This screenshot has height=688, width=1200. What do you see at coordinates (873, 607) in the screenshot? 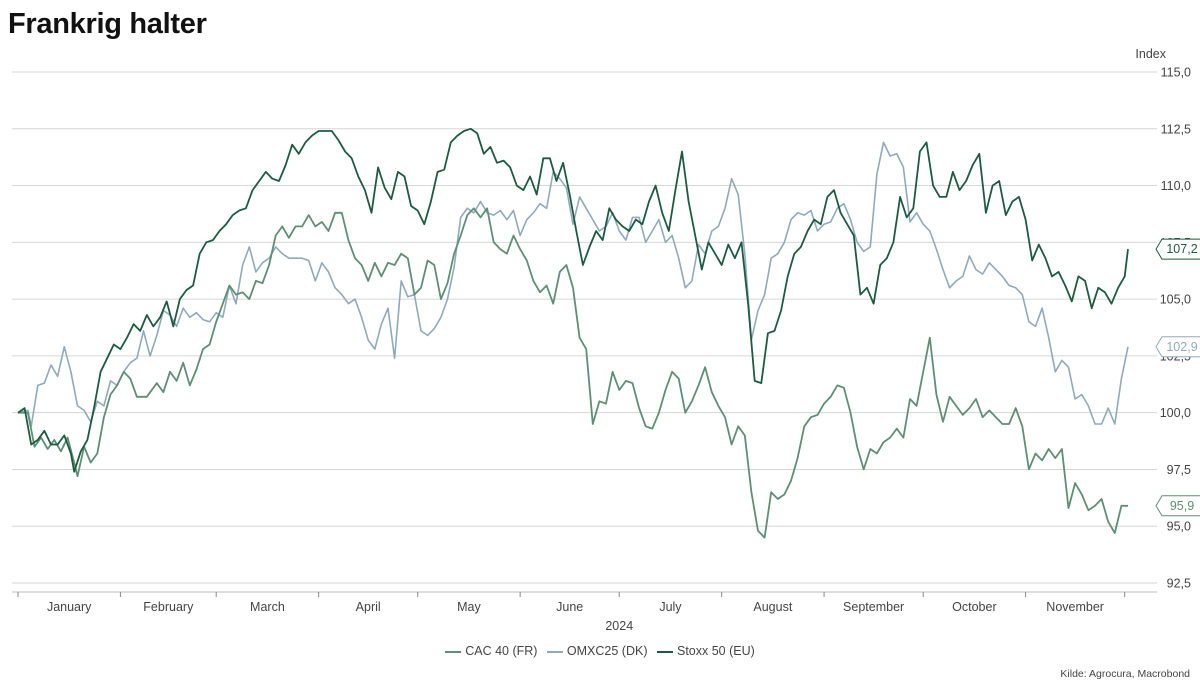
I see `x-tick-label: September` at bounding box center [873, 607].